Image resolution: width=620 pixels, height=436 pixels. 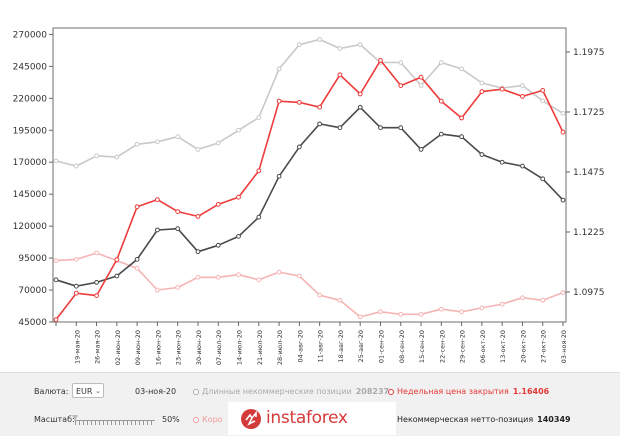 I want to click on legend-net-value: 140349, so click(x=554, y=419).